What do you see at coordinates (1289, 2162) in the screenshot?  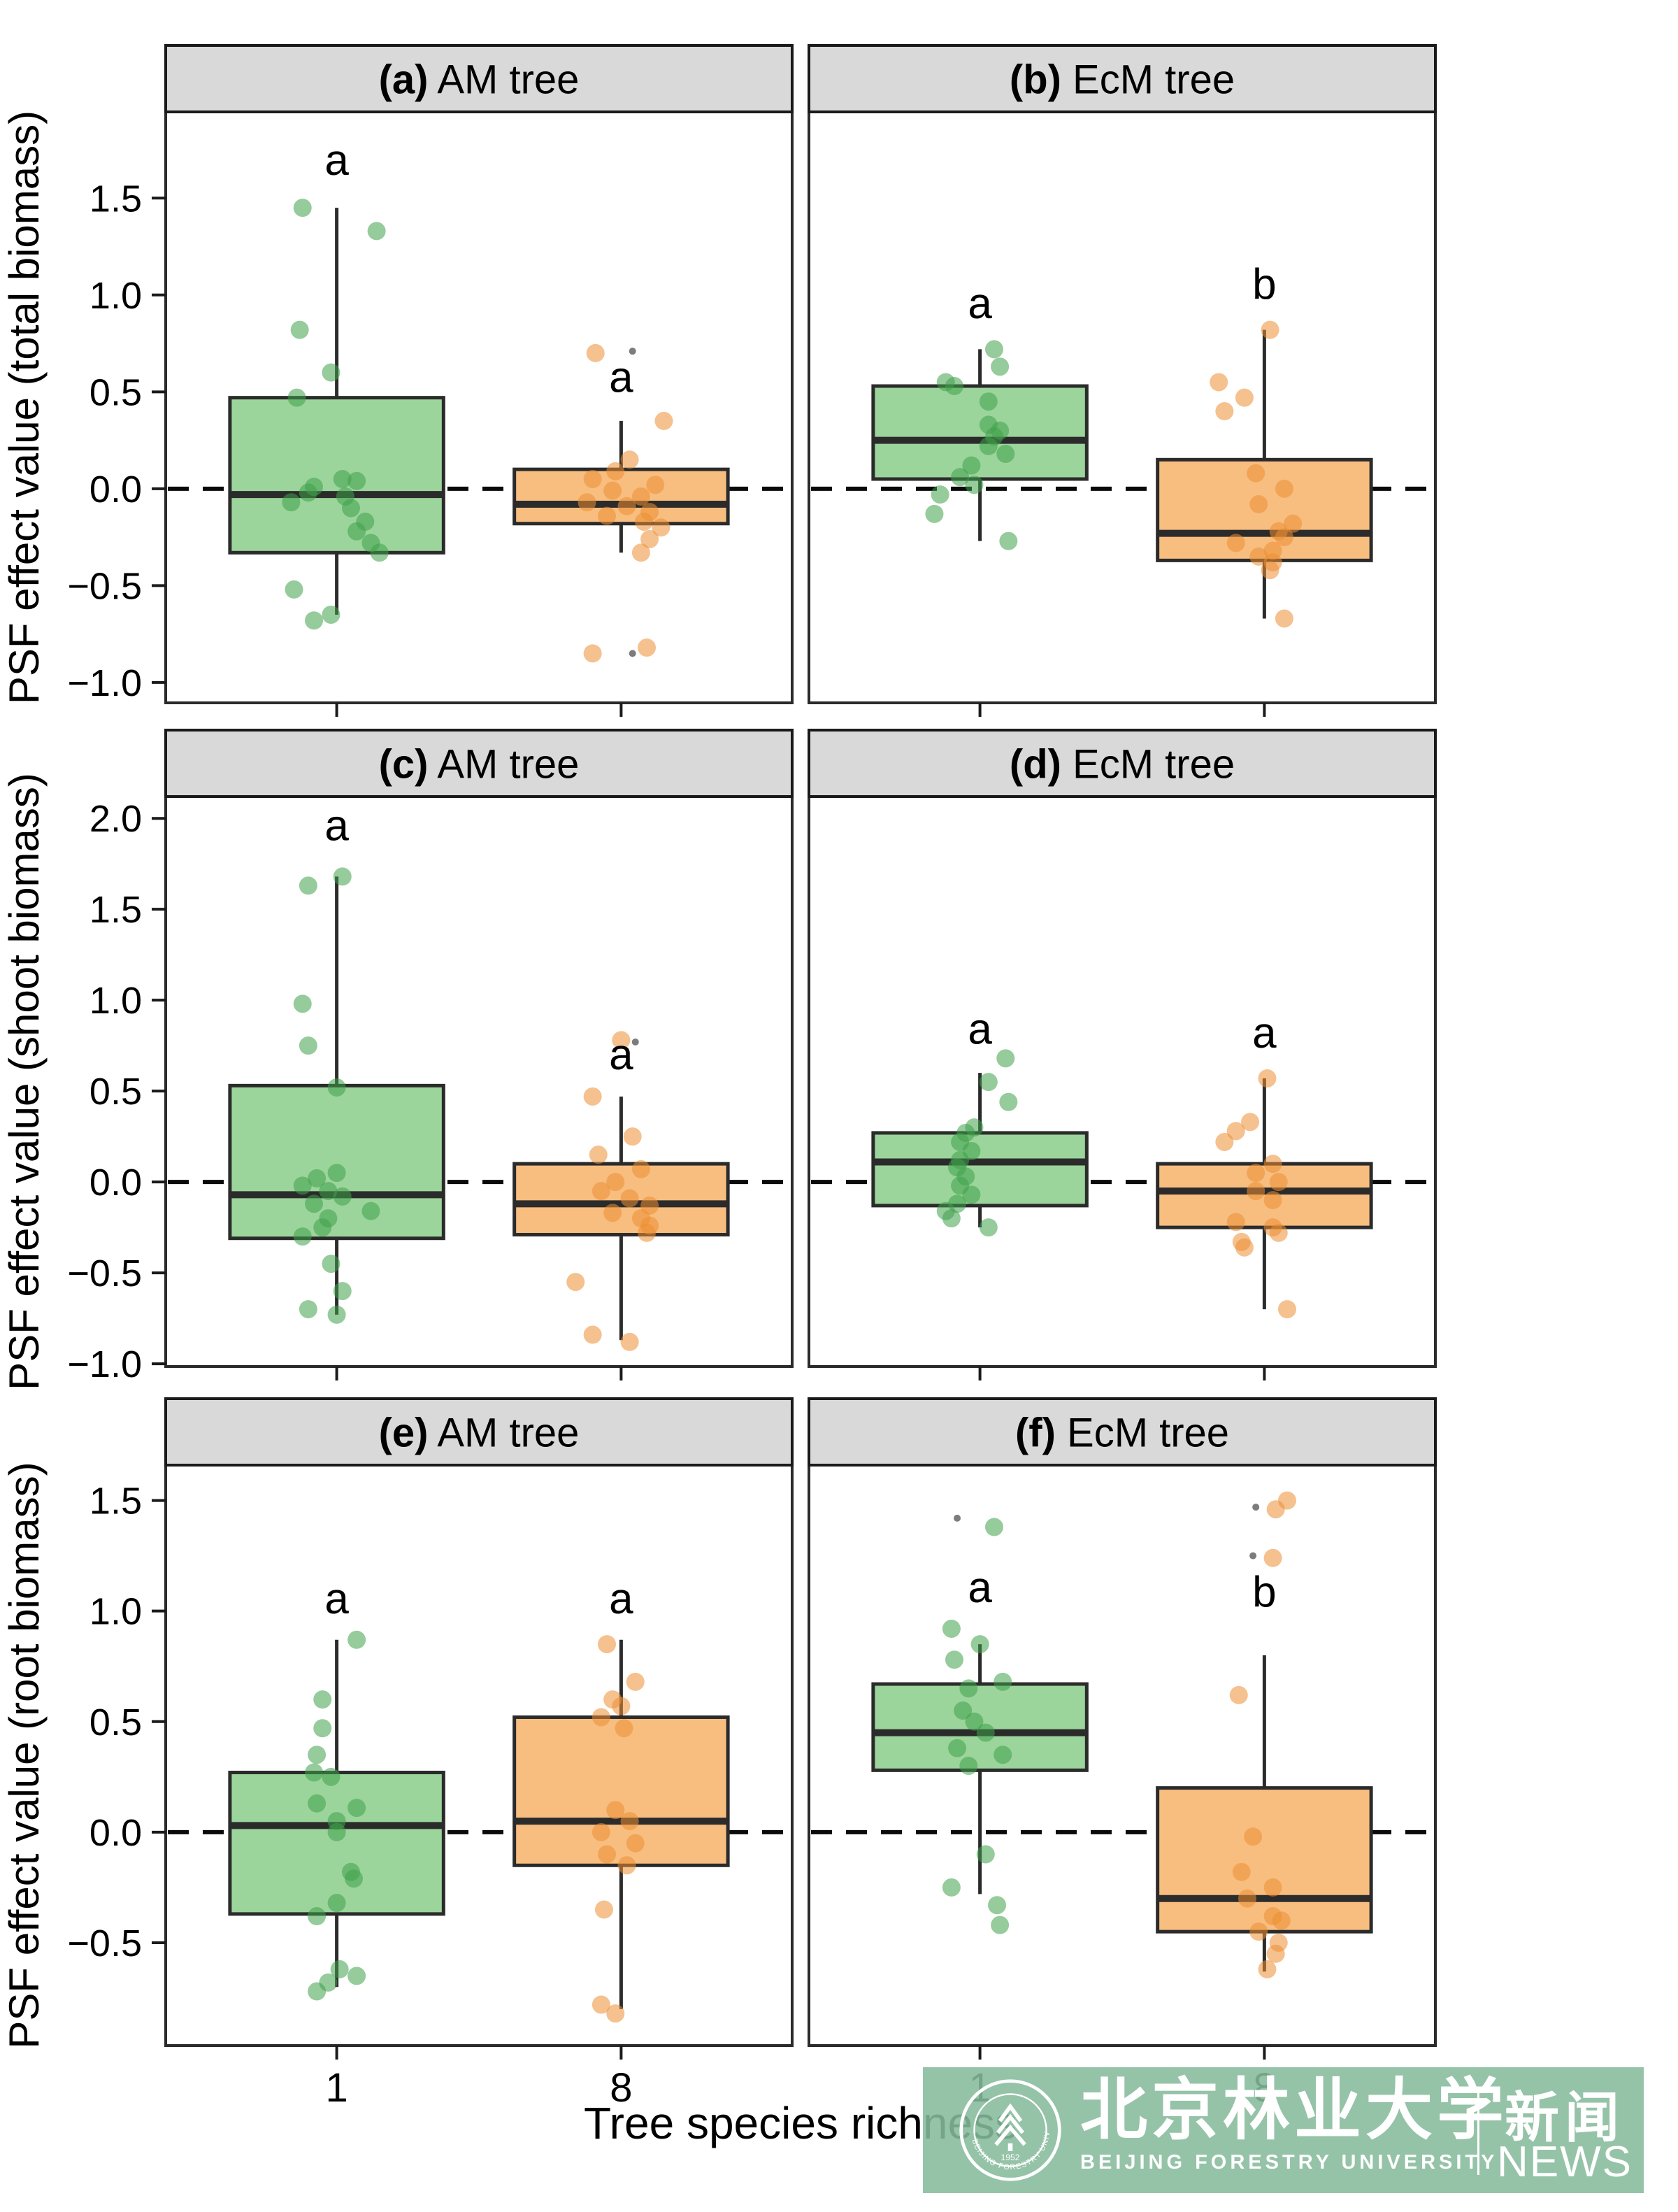 I see `watermark-university-name-en: BEIJING FORESTRY UNIVERSITY` at bounding box center [1289, 2162].